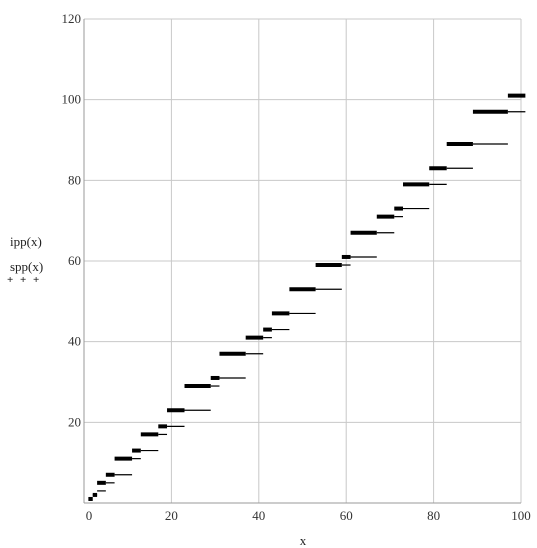 Image resolution: width=537 pixels, height=548 pixels. I want to click on x-axis-label: x, so click(303, 540).